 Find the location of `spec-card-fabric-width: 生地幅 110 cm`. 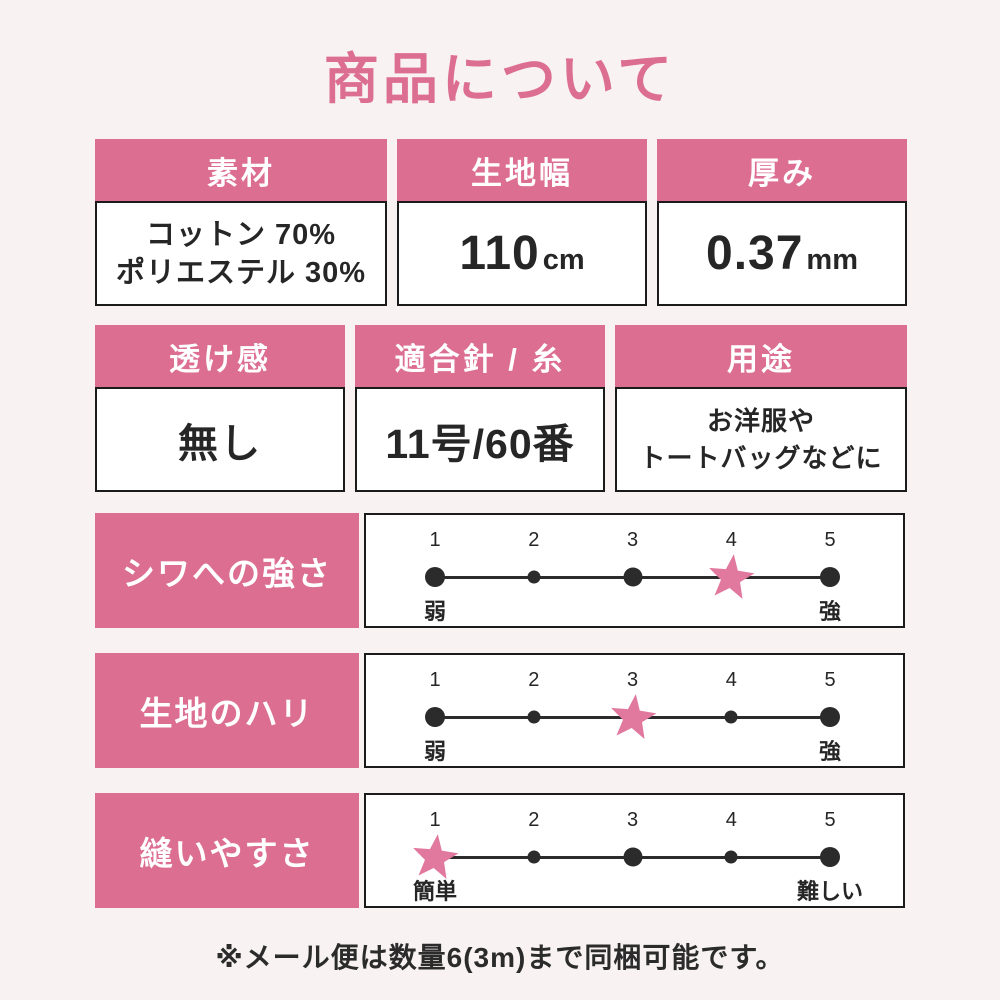

spec-card-fabric-width: 生地幅 110 cm is located at coordinates (522, 222).